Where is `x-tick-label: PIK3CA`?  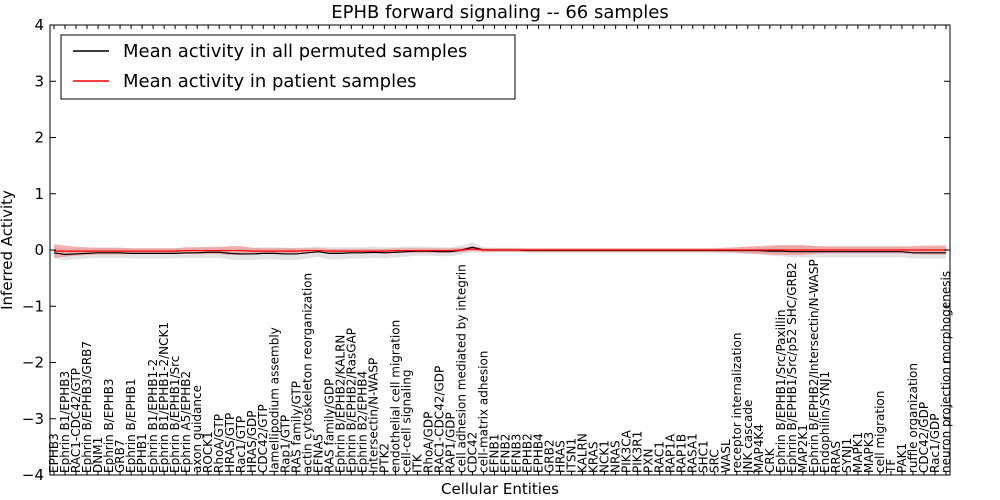 x-tick-label: PIK3CA is located at coordinates (627, 451).